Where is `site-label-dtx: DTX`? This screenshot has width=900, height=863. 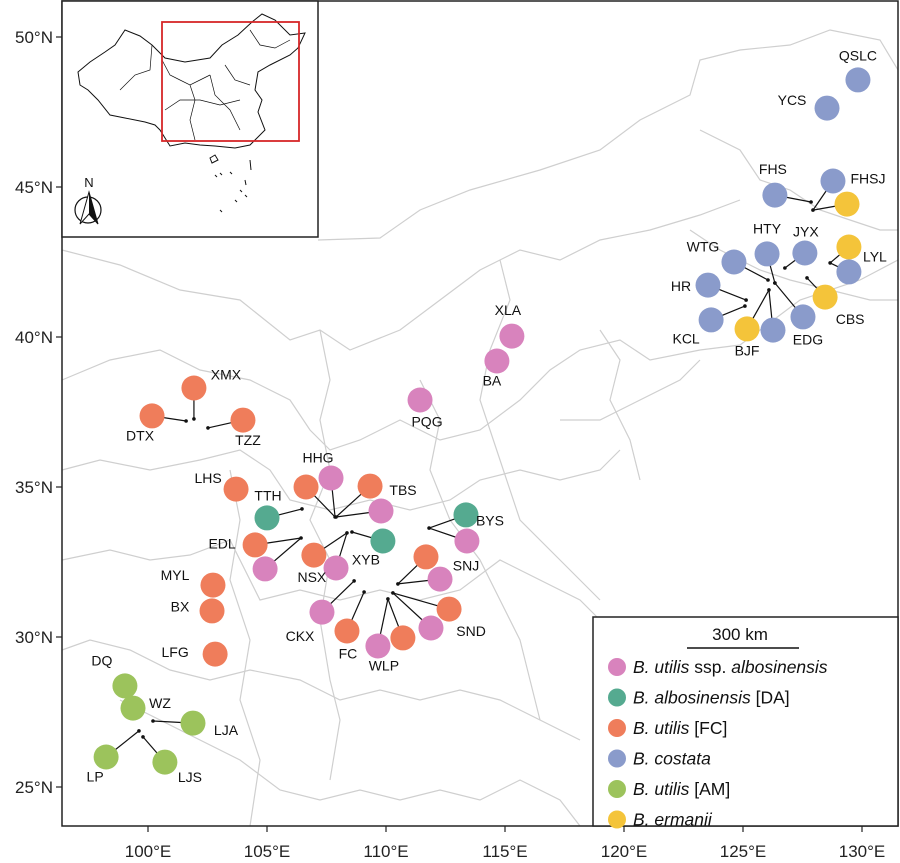
site-label-dtx: DTX is located at coordinates (140, 436).